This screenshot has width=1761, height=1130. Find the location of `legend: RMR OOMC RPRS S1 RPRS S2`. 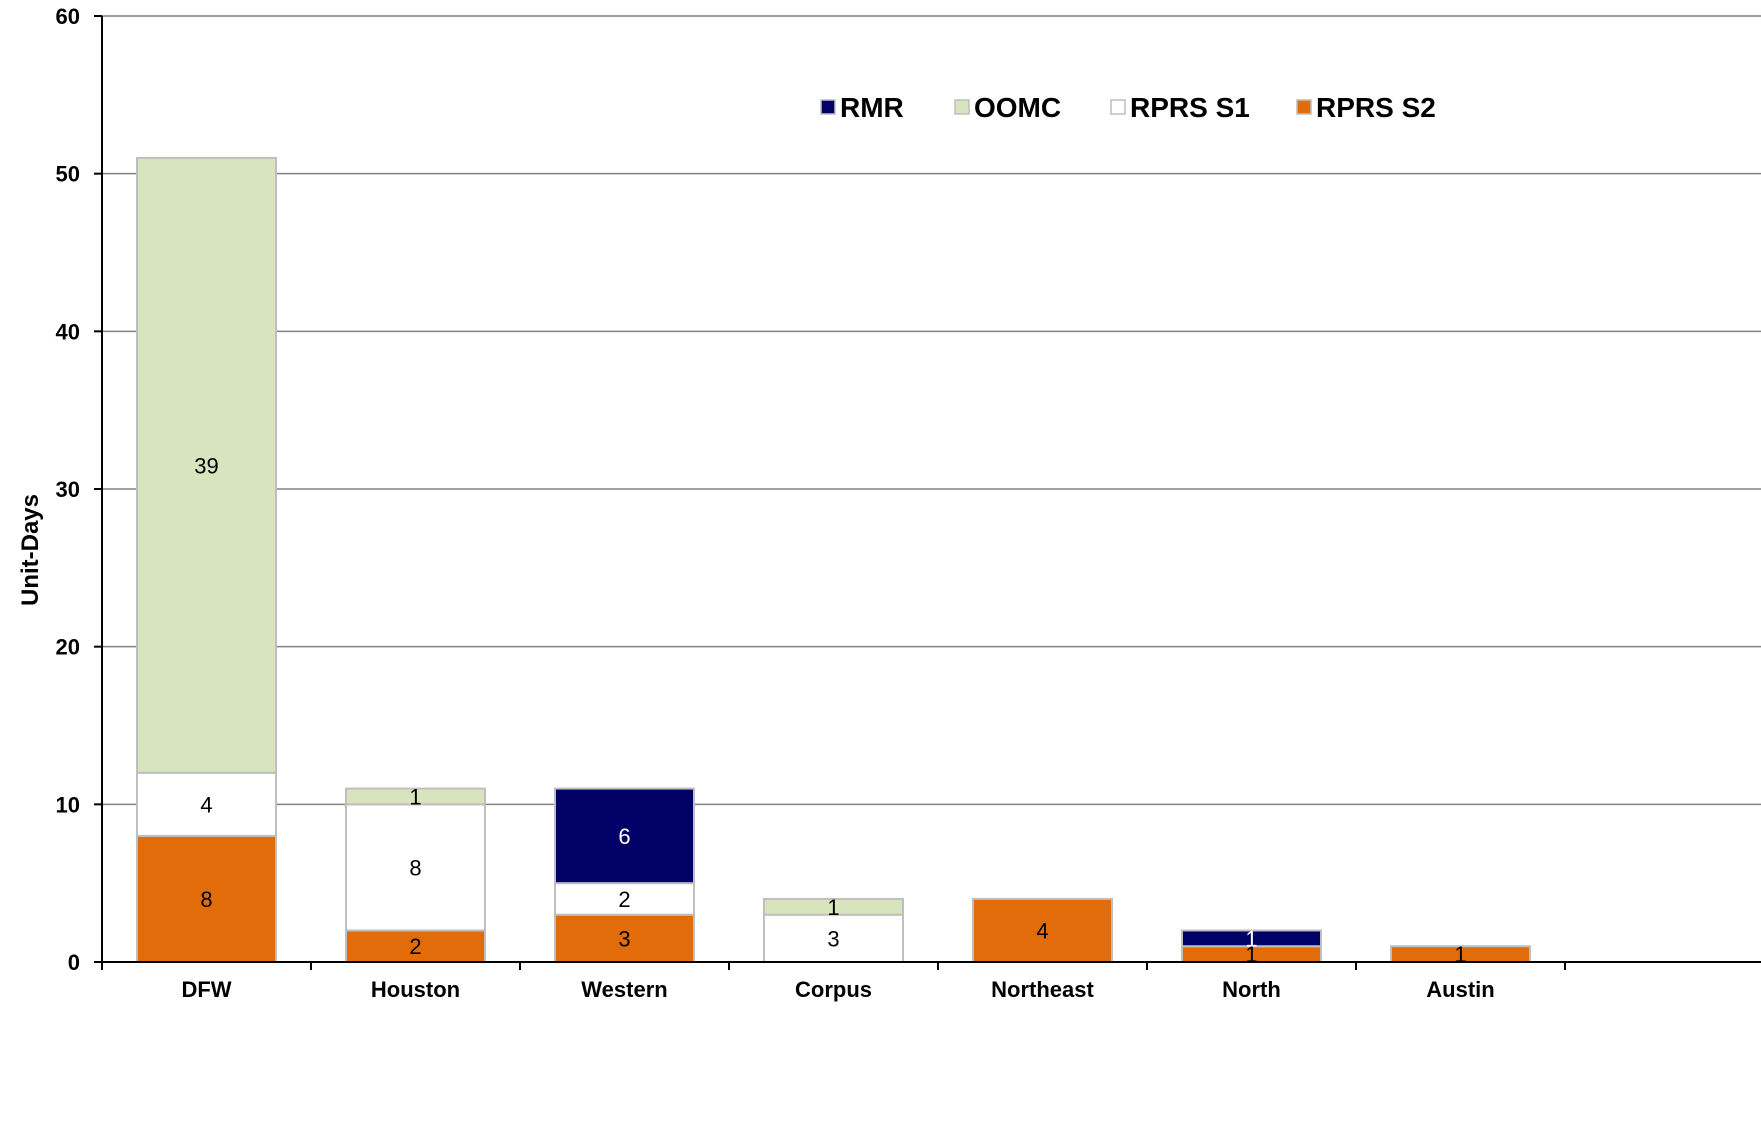

legend: RMR OOMC RPRS S1 RPRS S2 is located at coordinates (1128, 107).